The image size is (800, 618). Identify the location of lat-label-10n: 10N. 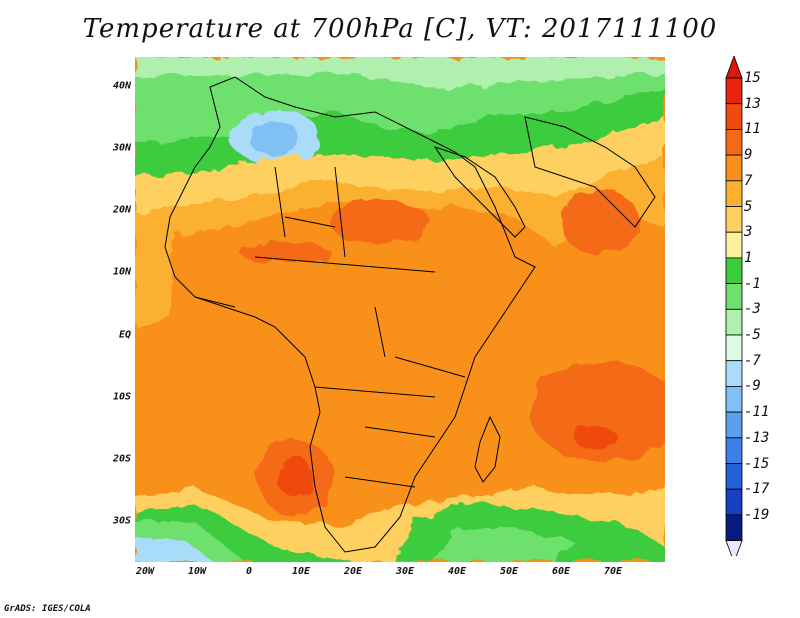
(121, 272).